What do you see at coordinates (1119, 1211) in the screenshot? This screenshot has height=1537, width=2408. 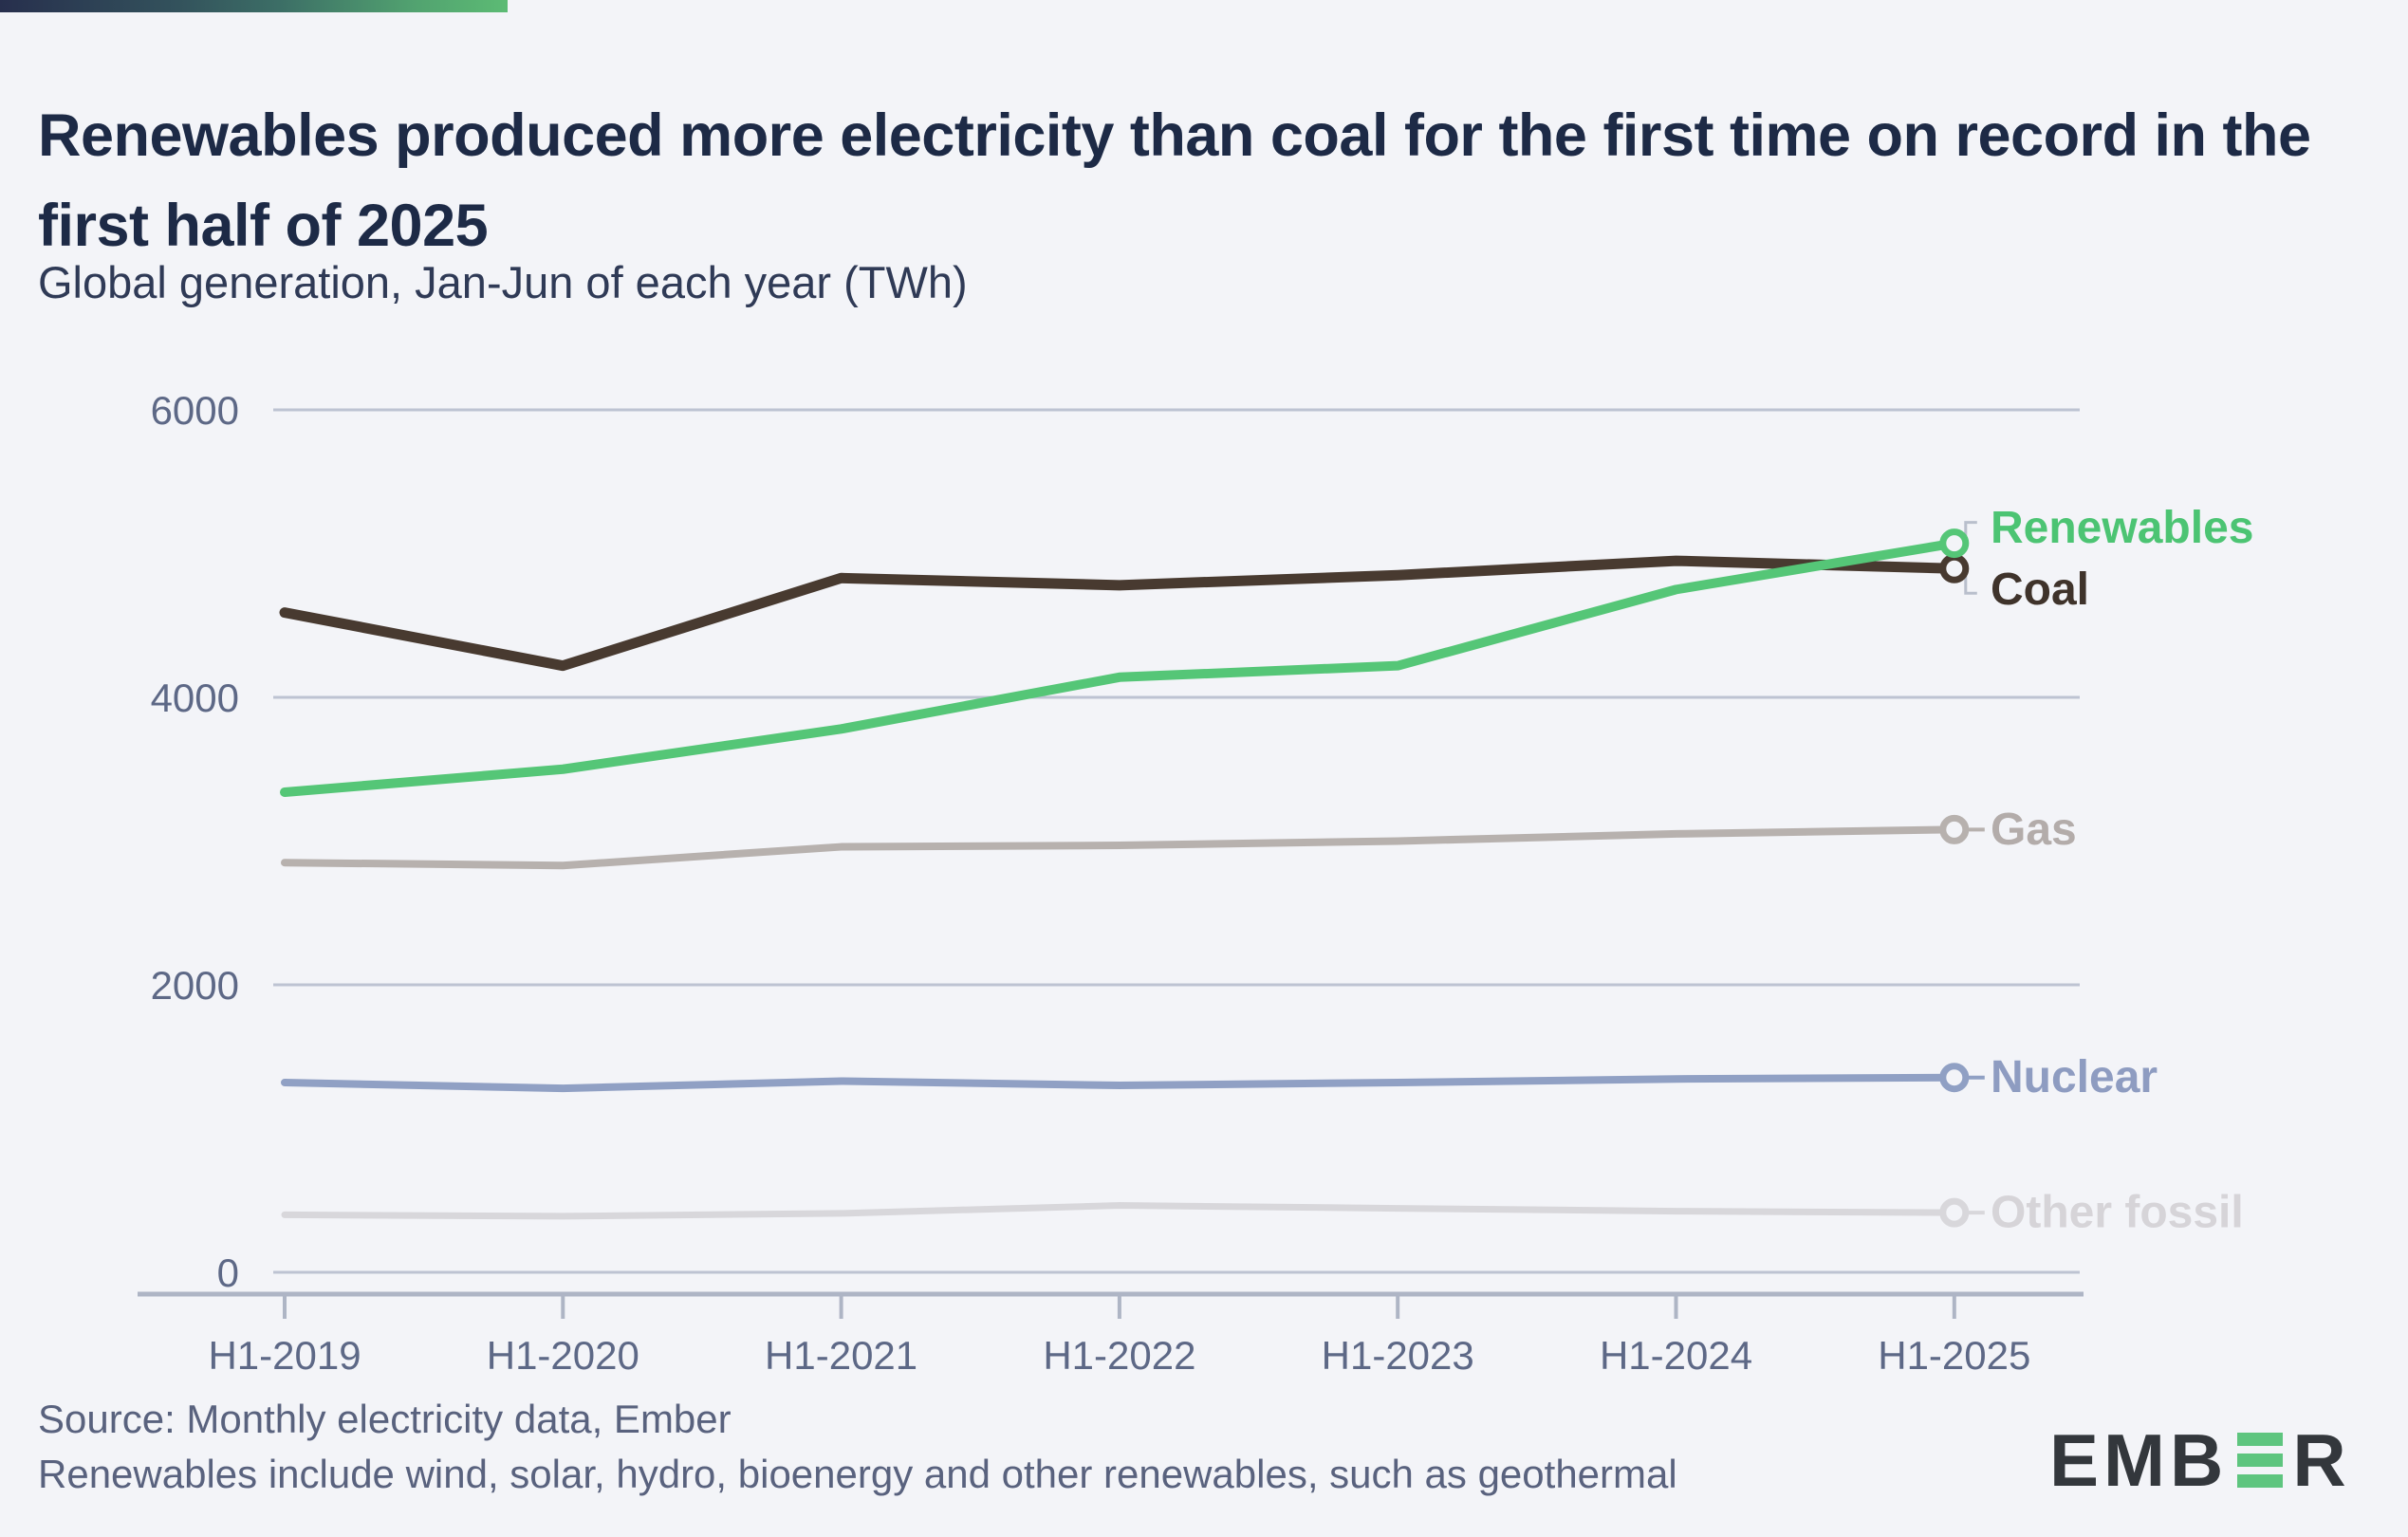 I see `series-line-other-fossil` at bounding box center [1119, 1211].